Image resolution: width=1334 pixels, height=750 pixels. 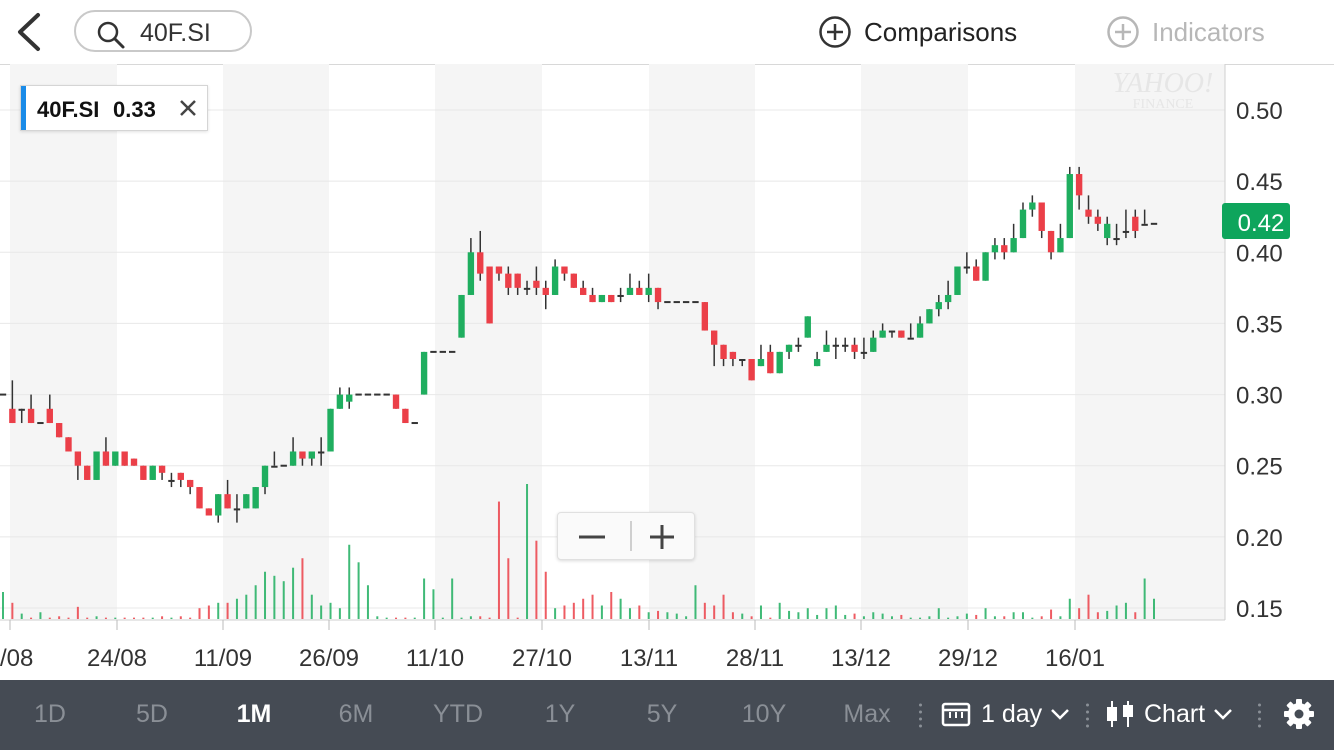 I want to click on add-circle-icon, so click(x=835, y=32).